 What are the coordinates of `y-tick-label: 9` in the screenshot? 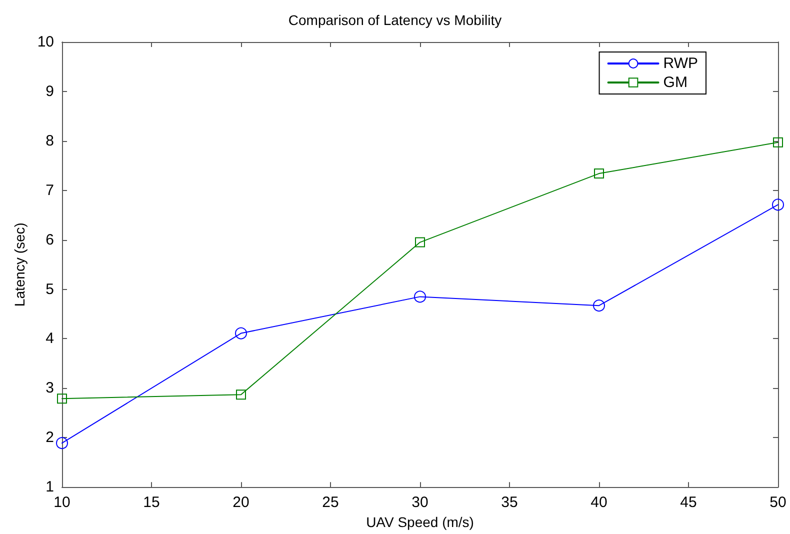 It's located at (50, 91).